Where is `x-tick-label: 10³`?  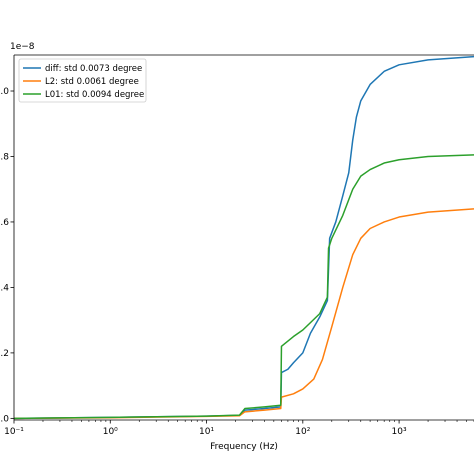 x-tick-label: 10³ is located at coordinates (399, 432).